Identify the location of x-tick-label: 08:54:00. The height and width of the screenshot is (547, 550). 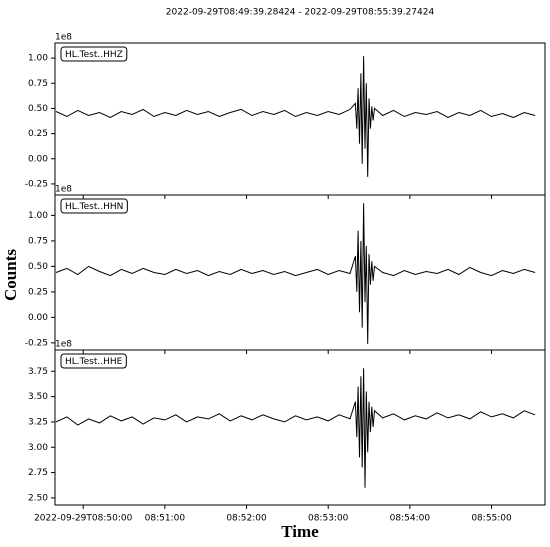
(410, 519).